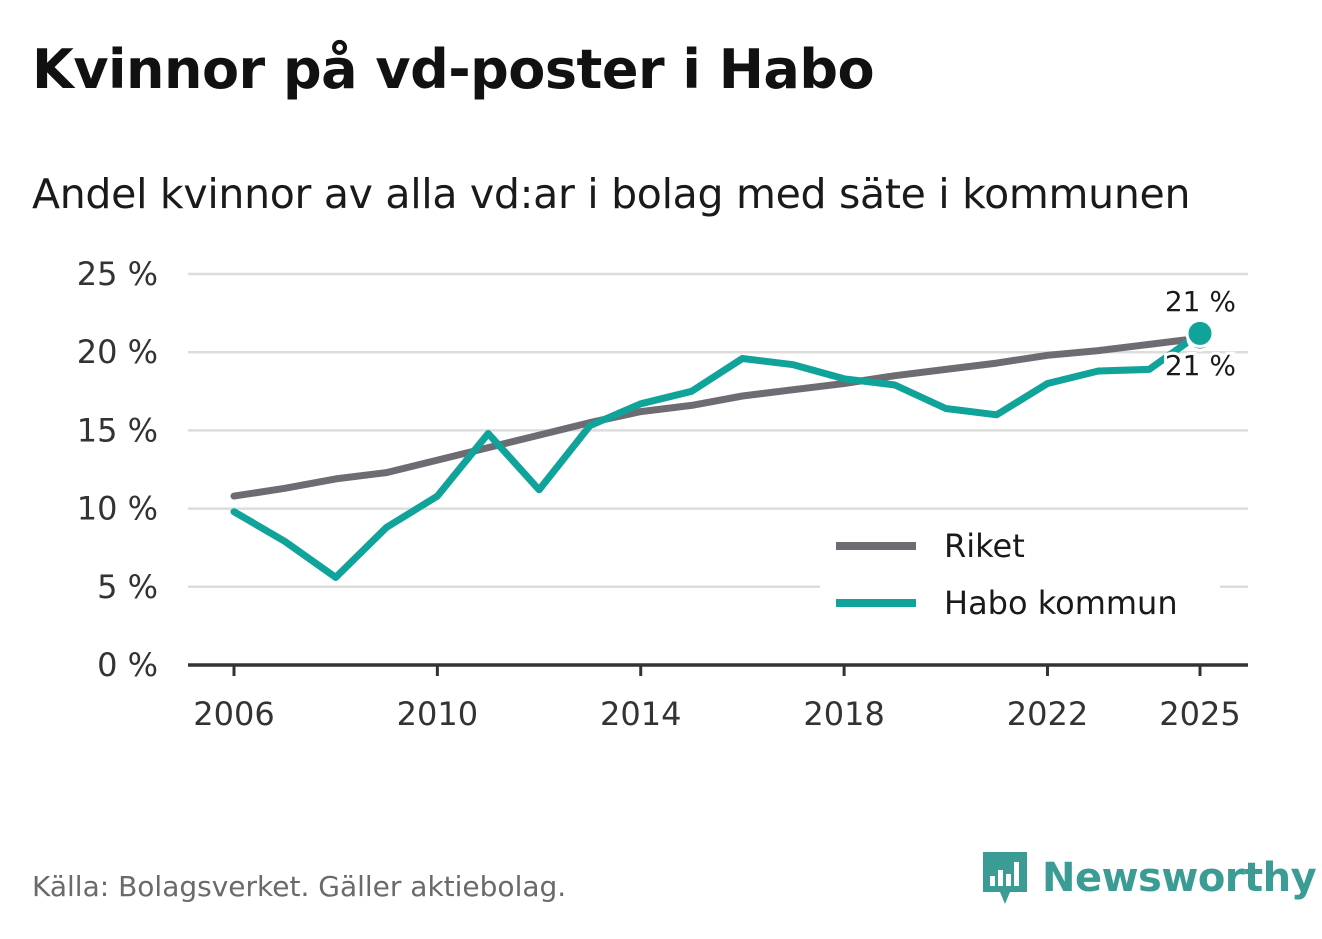 Image resolution: width=1322 pixels, height=939 pixels. I want to click on end-point-habo, so click(1200, 333).